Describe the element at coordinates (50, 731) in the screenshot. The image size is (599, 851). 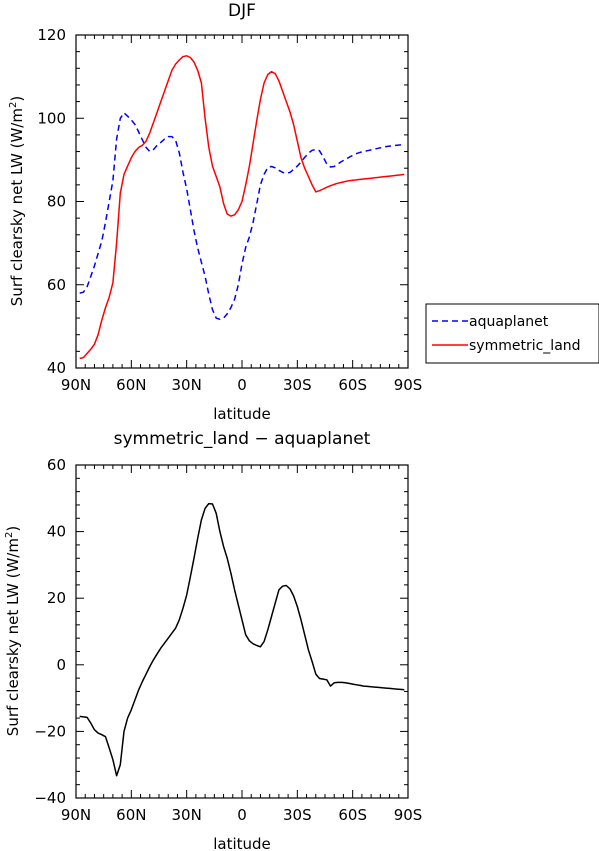
I see `bottom-y-tick-label: −20` at that location.